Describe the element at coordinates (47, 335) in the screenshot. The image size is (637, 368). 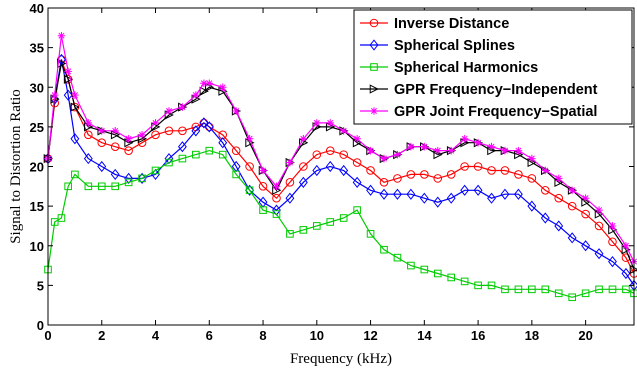
I see `x-tick-label: 0` at that location.